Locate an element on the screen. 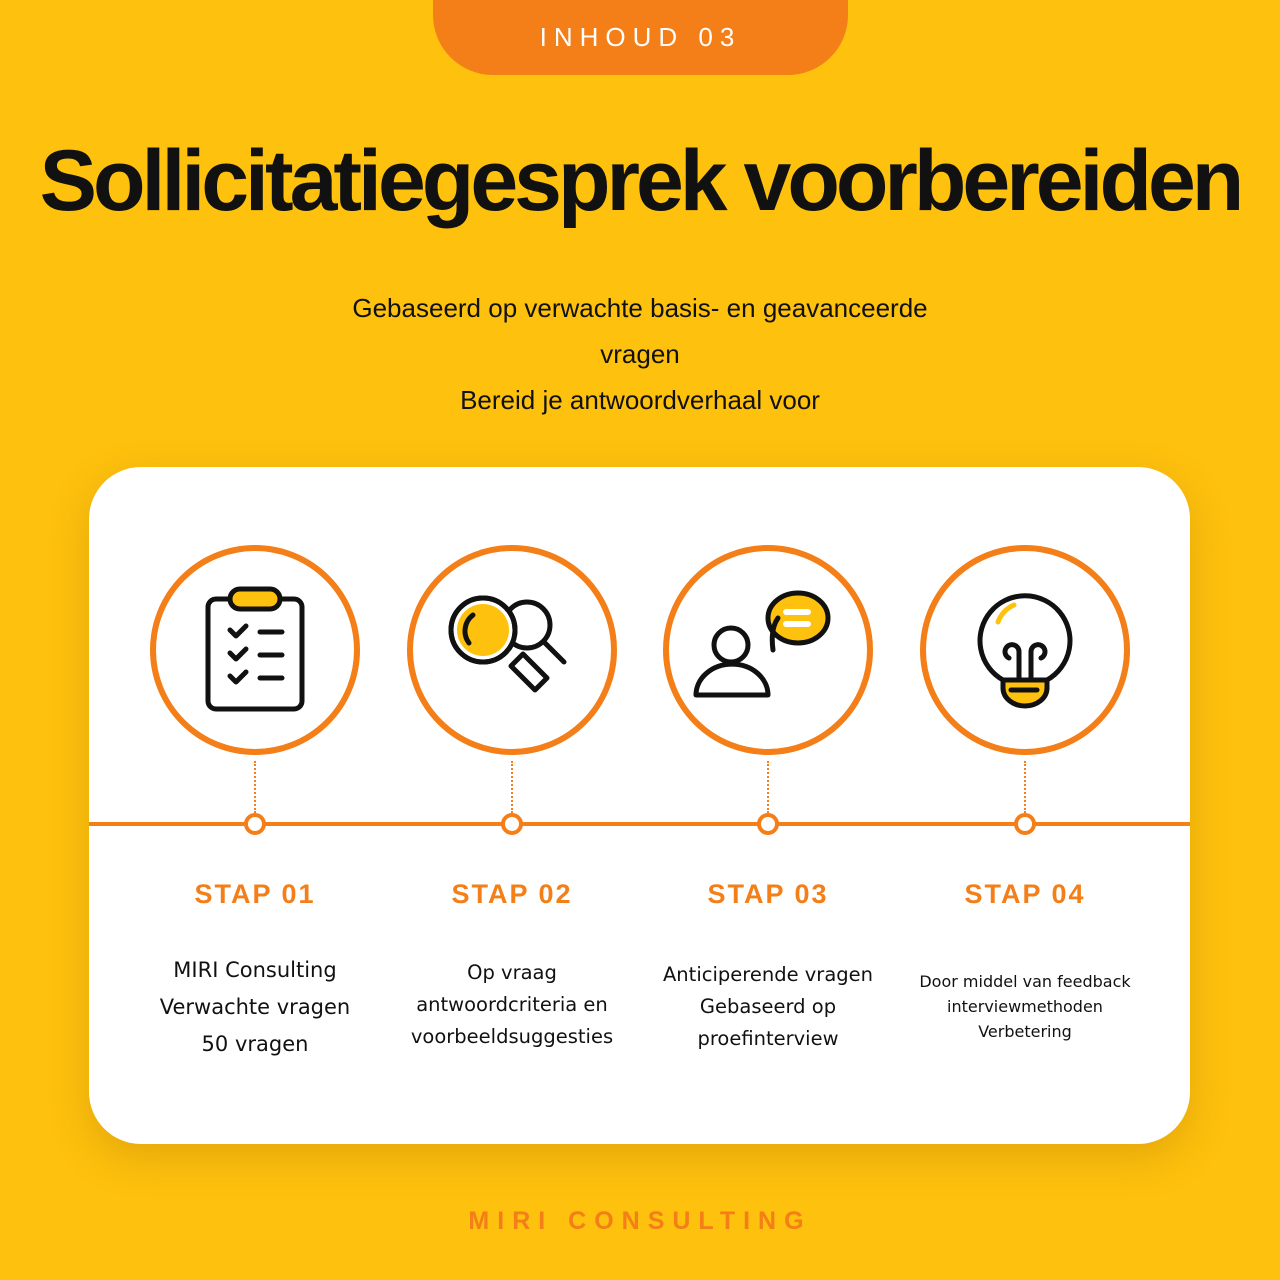 The height and width of the screenshot is (1280, 1280). magnifying-glass-icon is located at coordinates (507, 644).